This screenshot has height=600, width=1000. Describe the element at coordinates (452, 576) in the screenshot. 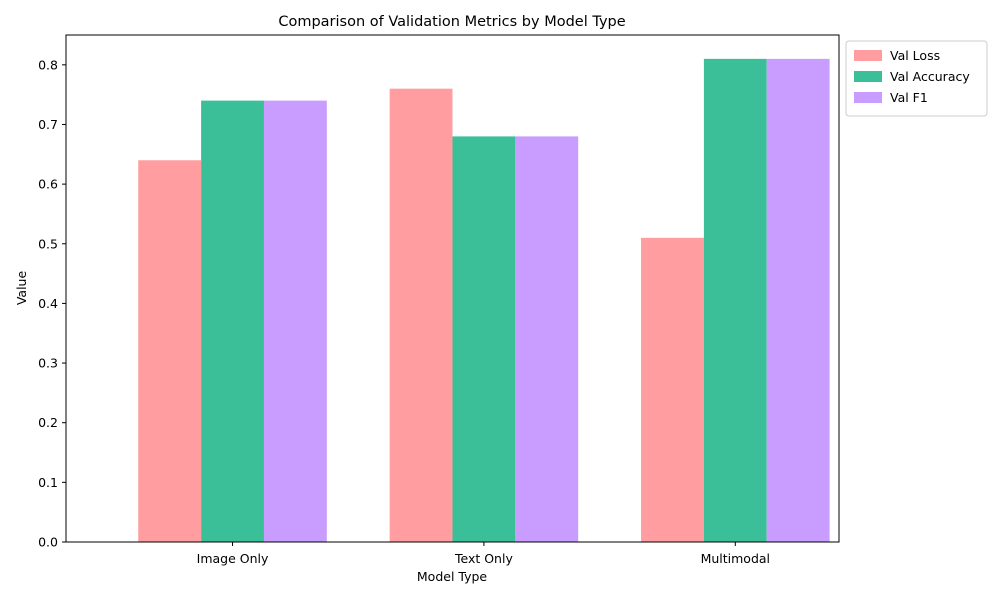

I see `x-axis-label: Model Type` at that location.